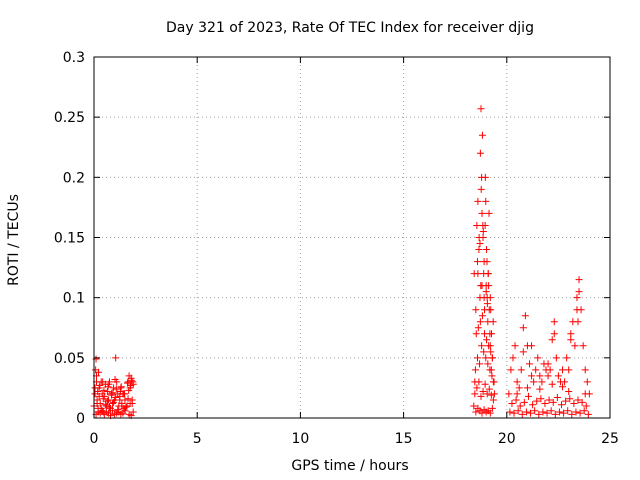  I want to click on x-tick-label: 10, so click(300, 439).